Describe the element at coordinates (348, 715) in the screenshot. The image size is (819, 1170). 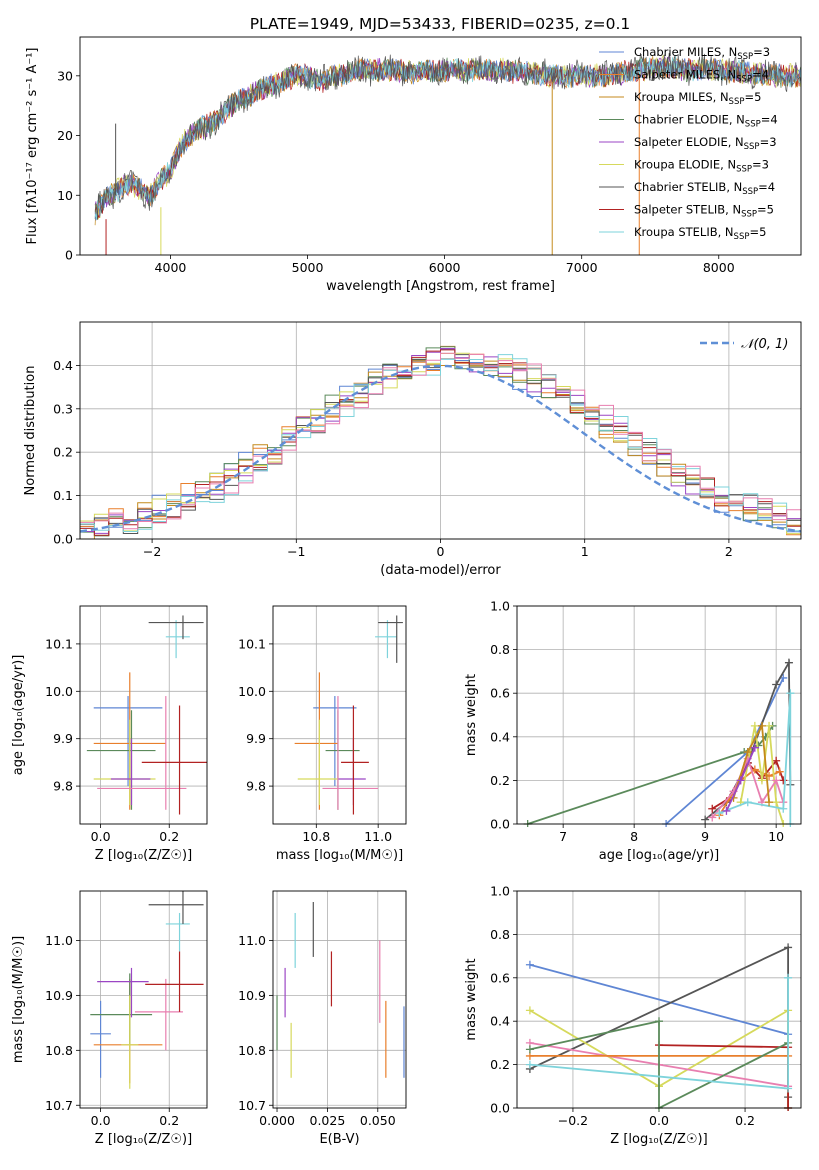
I see `mass-age-points` at that location.